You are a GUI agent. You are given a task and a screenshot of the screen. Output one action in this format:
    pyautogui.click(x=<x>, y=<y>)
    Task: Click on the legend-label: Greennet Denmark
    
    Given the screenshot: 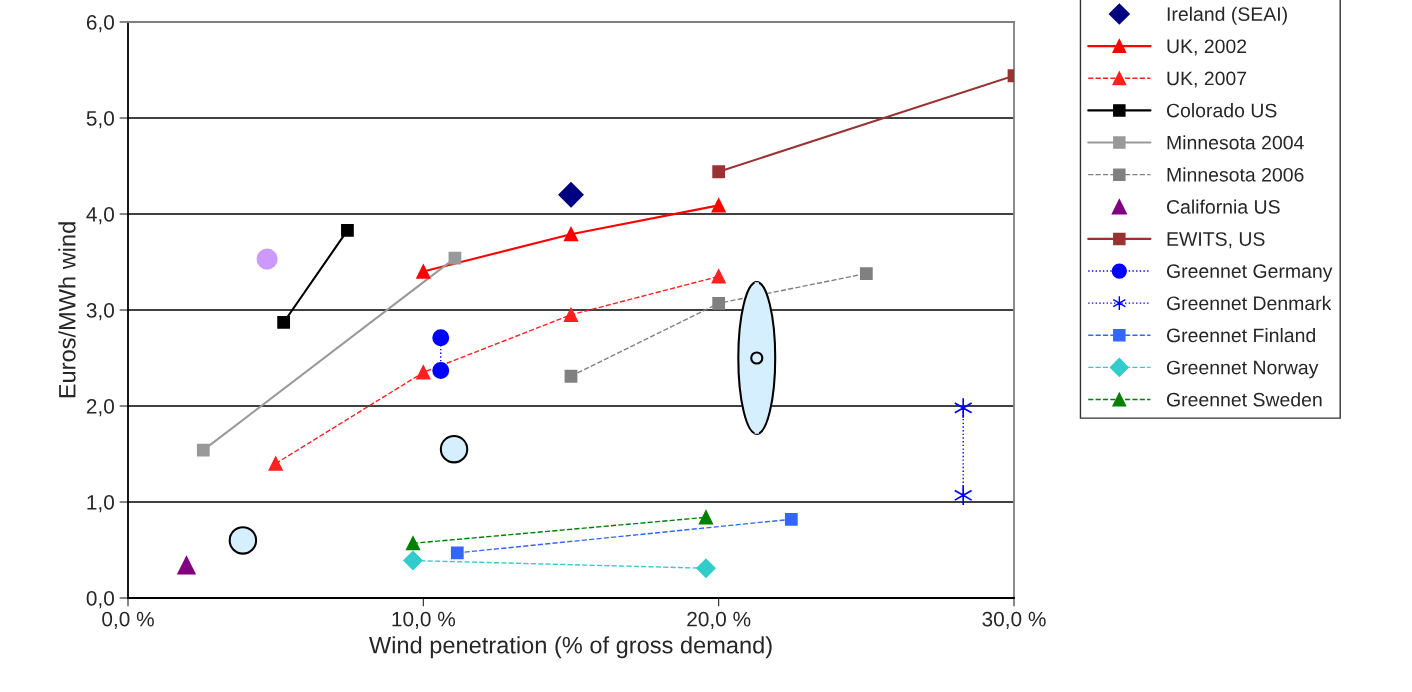 What is the action you would take?
    pyautogui.click(x=1249, y=303)
    